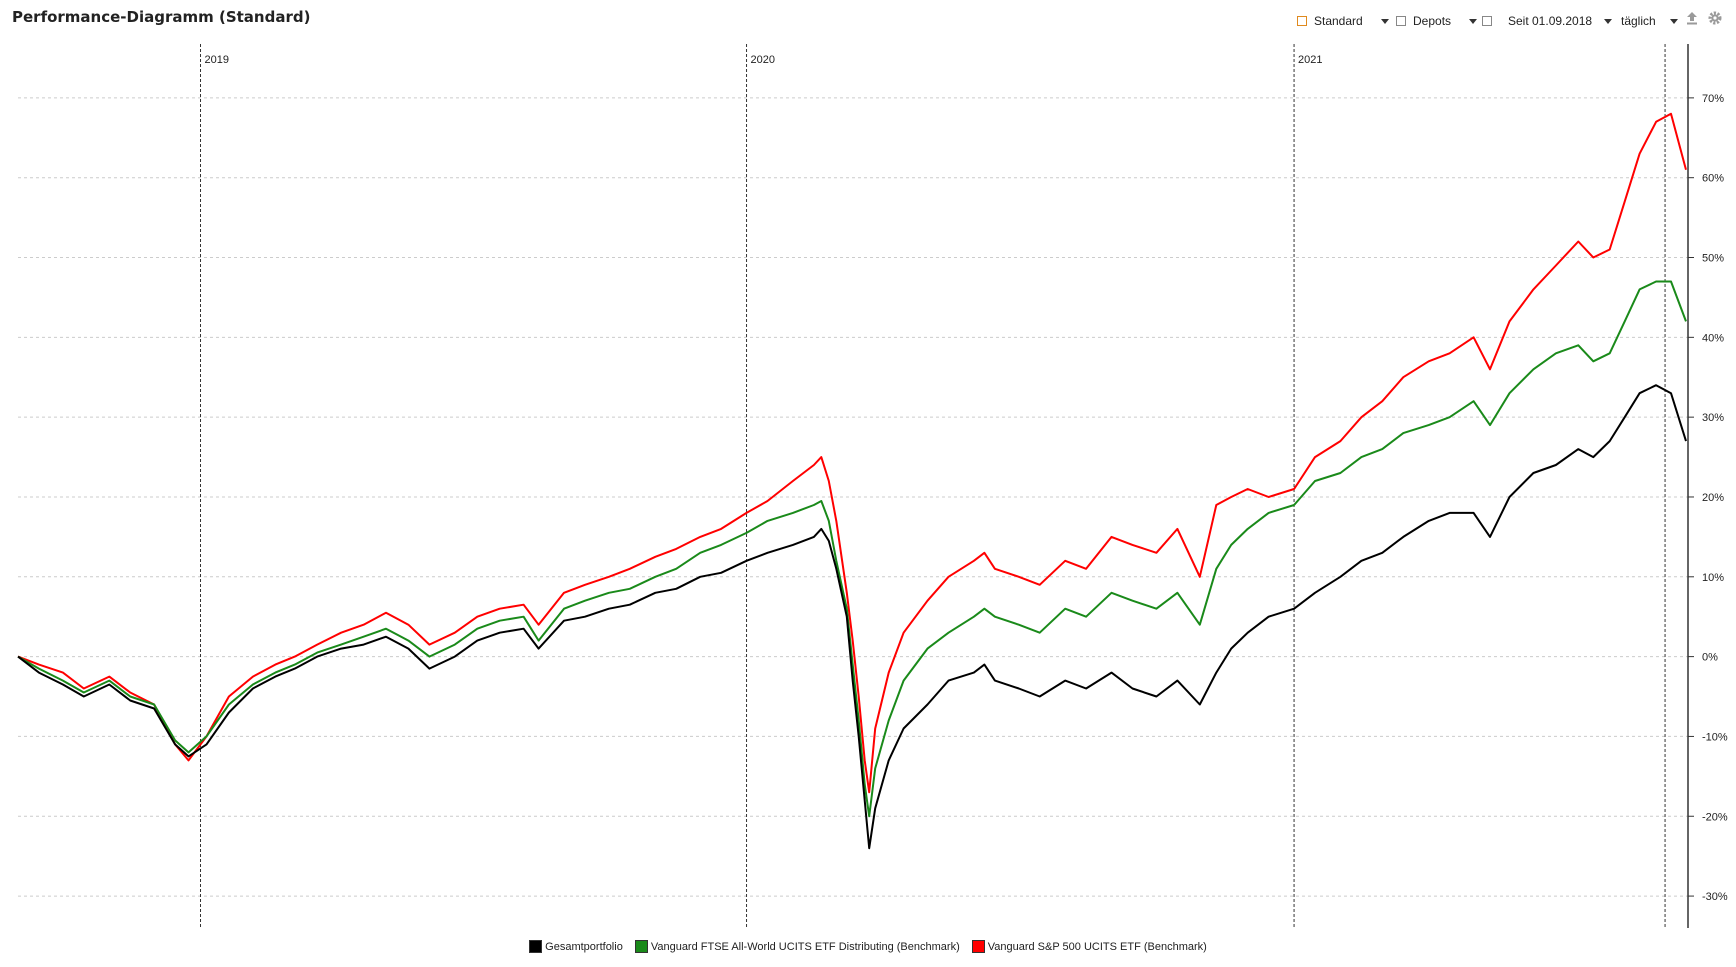 This screenshot has height=967, width=1736. Describe the element at coordinates (1713, 418) in the screenshot. I see `y-tick-label: 30%` at that location.